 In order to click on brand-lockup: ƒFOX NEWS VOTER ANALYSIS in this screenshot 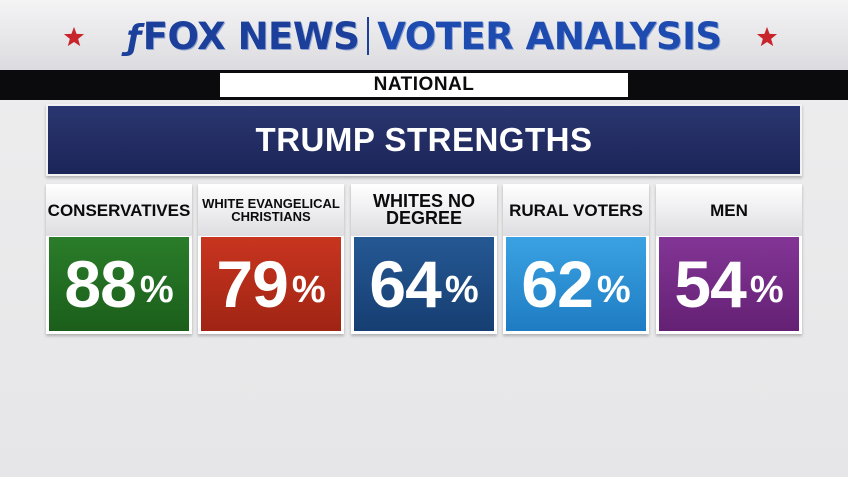, I will do `click(424, 37)`.